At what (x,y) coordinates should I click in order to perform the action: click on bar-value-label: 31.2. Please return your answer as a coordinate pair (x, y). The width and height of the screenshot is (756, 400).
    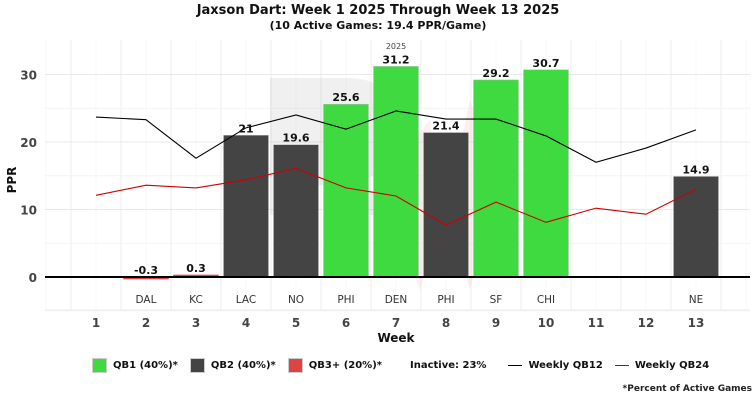
    Looking at the image, I should click on (395, 59).